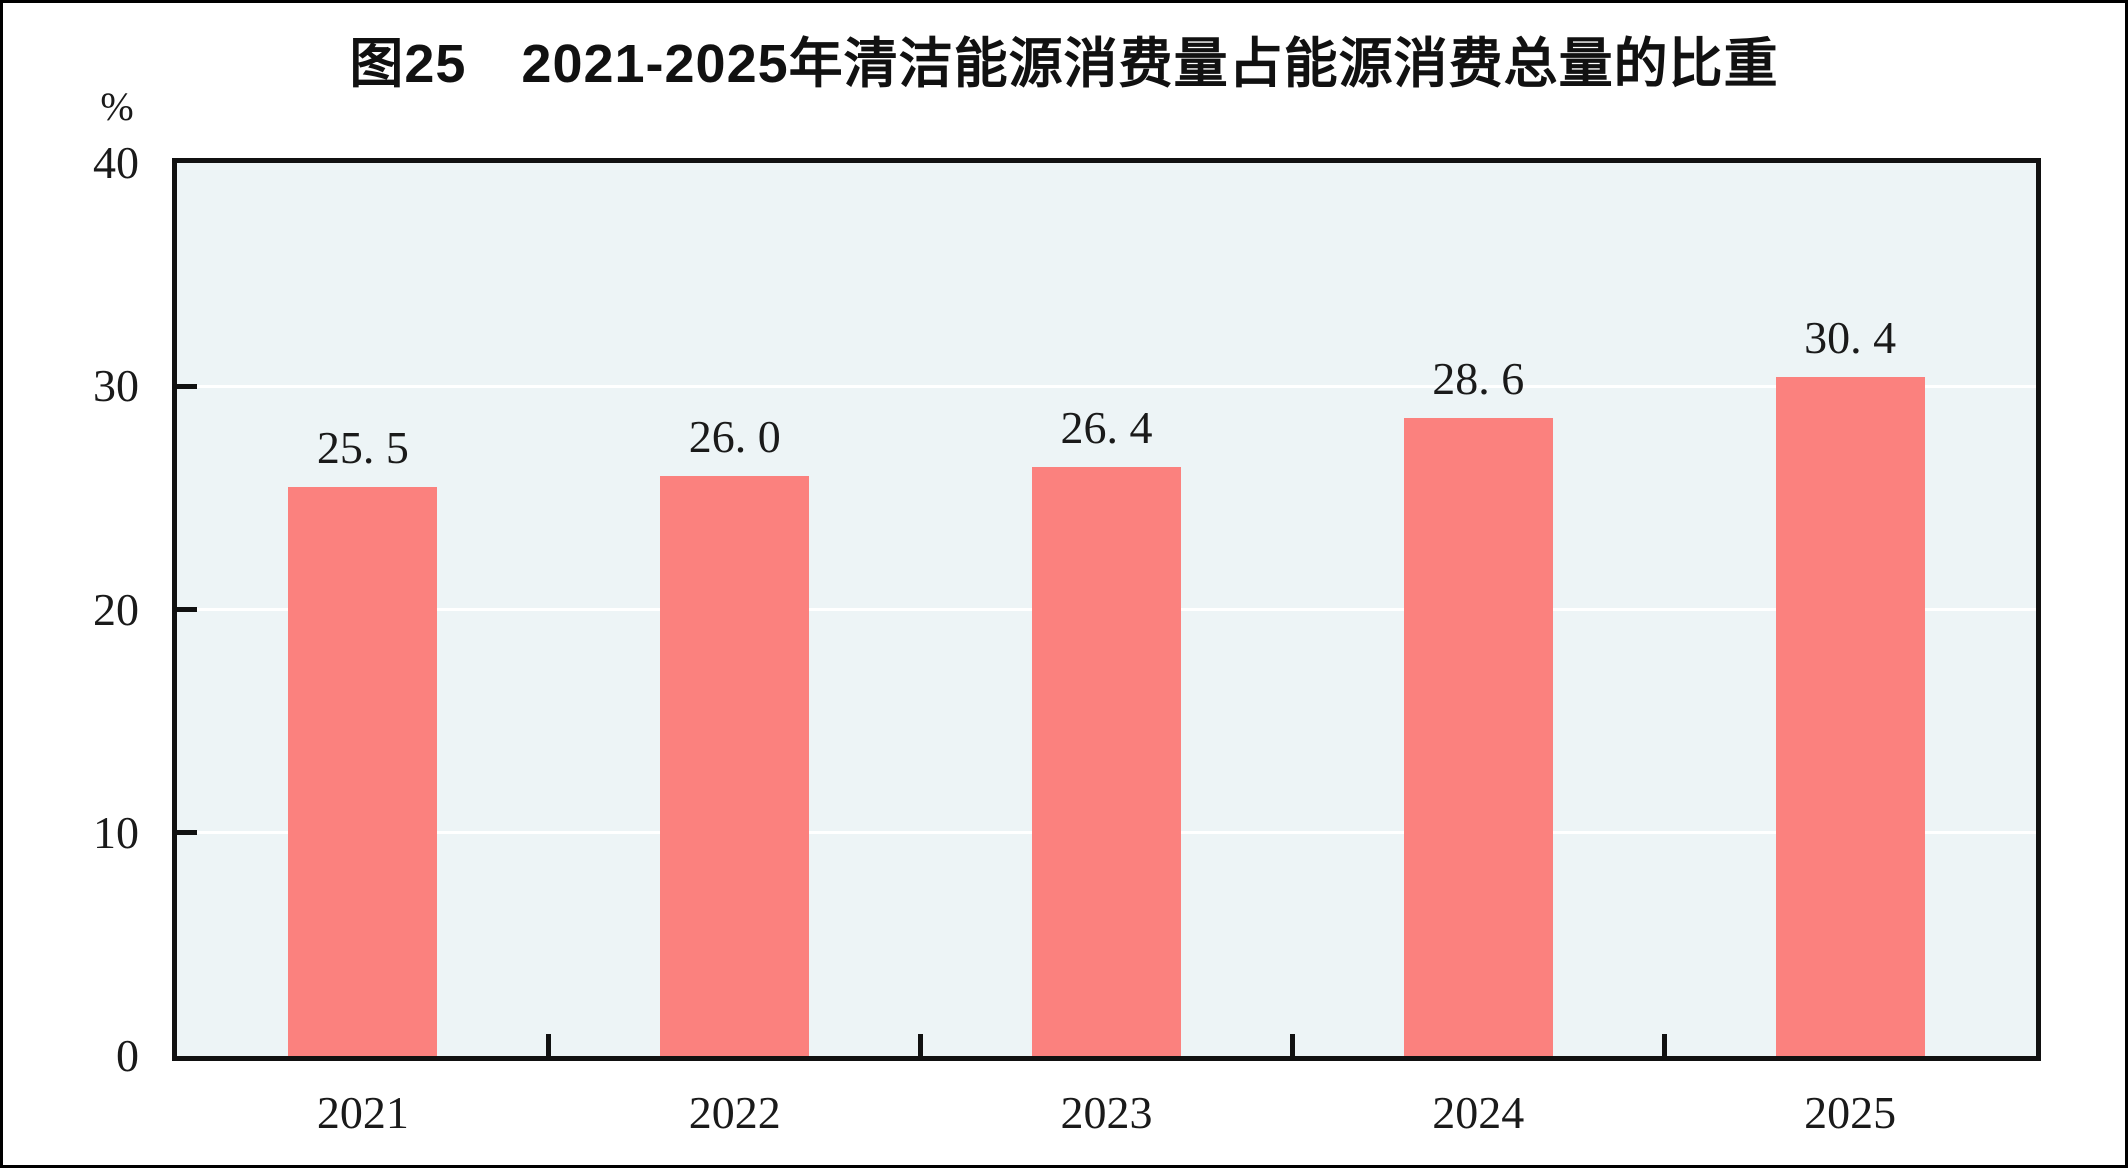 The width and height of the screenshot is (2128, 1168). Describe the element at coordinates (362, 447) in the screenshot. I see `bar-value-label-2021: 25. 5` at that location.